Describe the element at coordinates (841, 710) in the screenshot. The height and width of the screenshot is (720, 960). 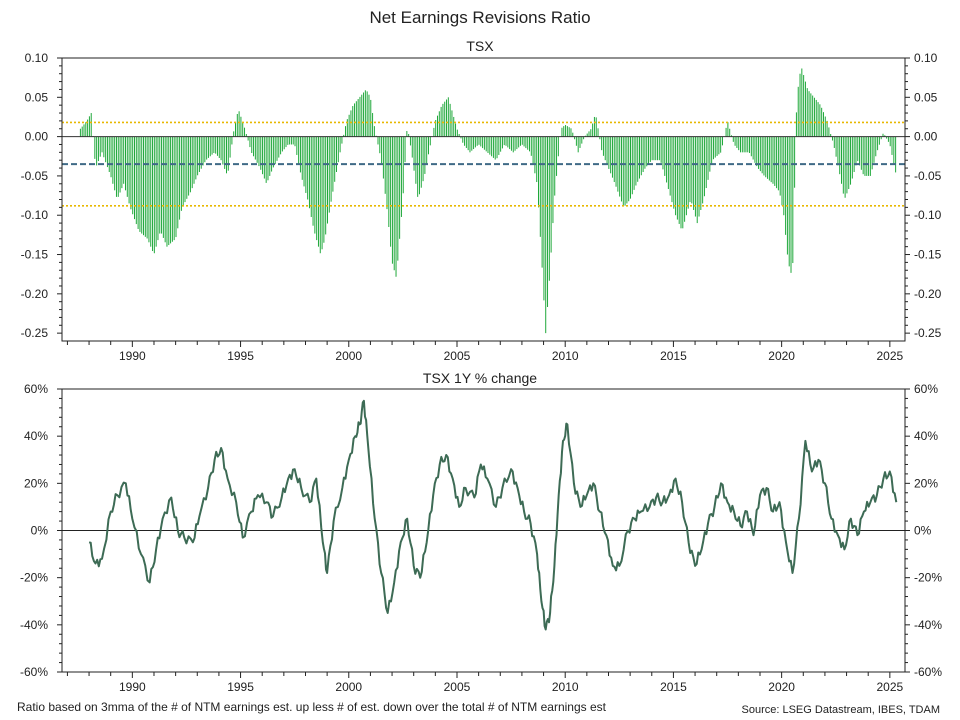
I see `source-note: Source: LSEG Datastream, IBES, TDAM` at that location.